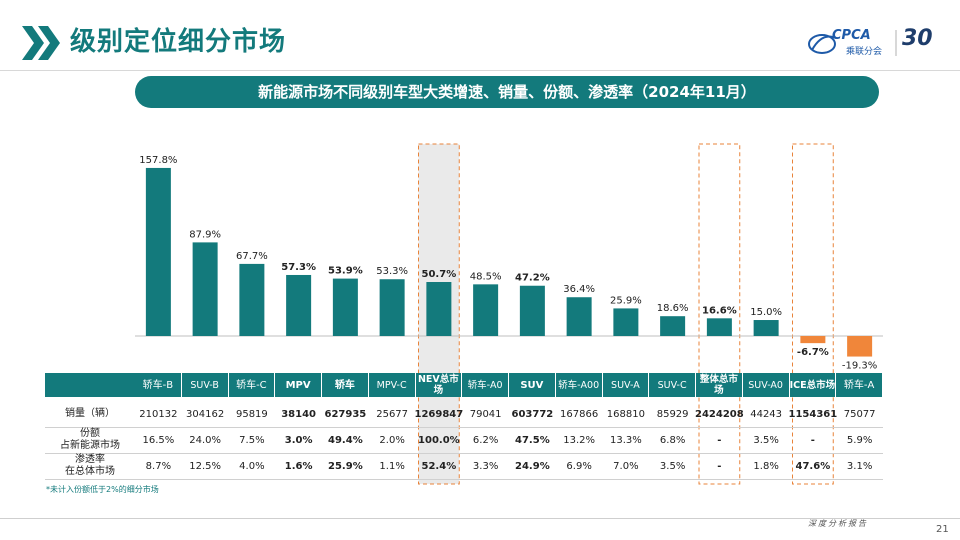 The image size is (960, 540). I want to click on table-cell: 13.2%, so click(579, 440).